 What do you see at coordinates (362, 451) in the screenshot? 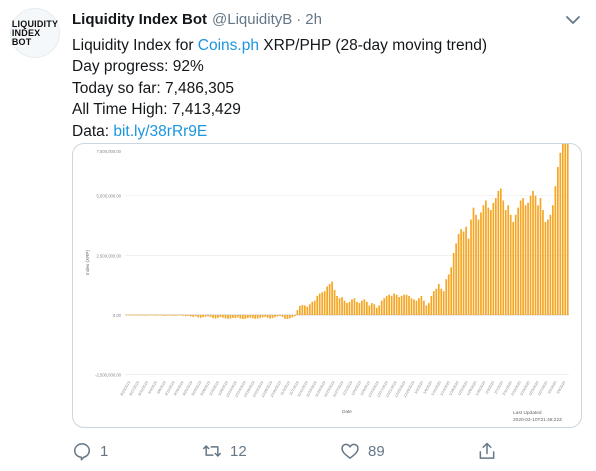
I see `like-button: 89` at bounding box center [362, 451].